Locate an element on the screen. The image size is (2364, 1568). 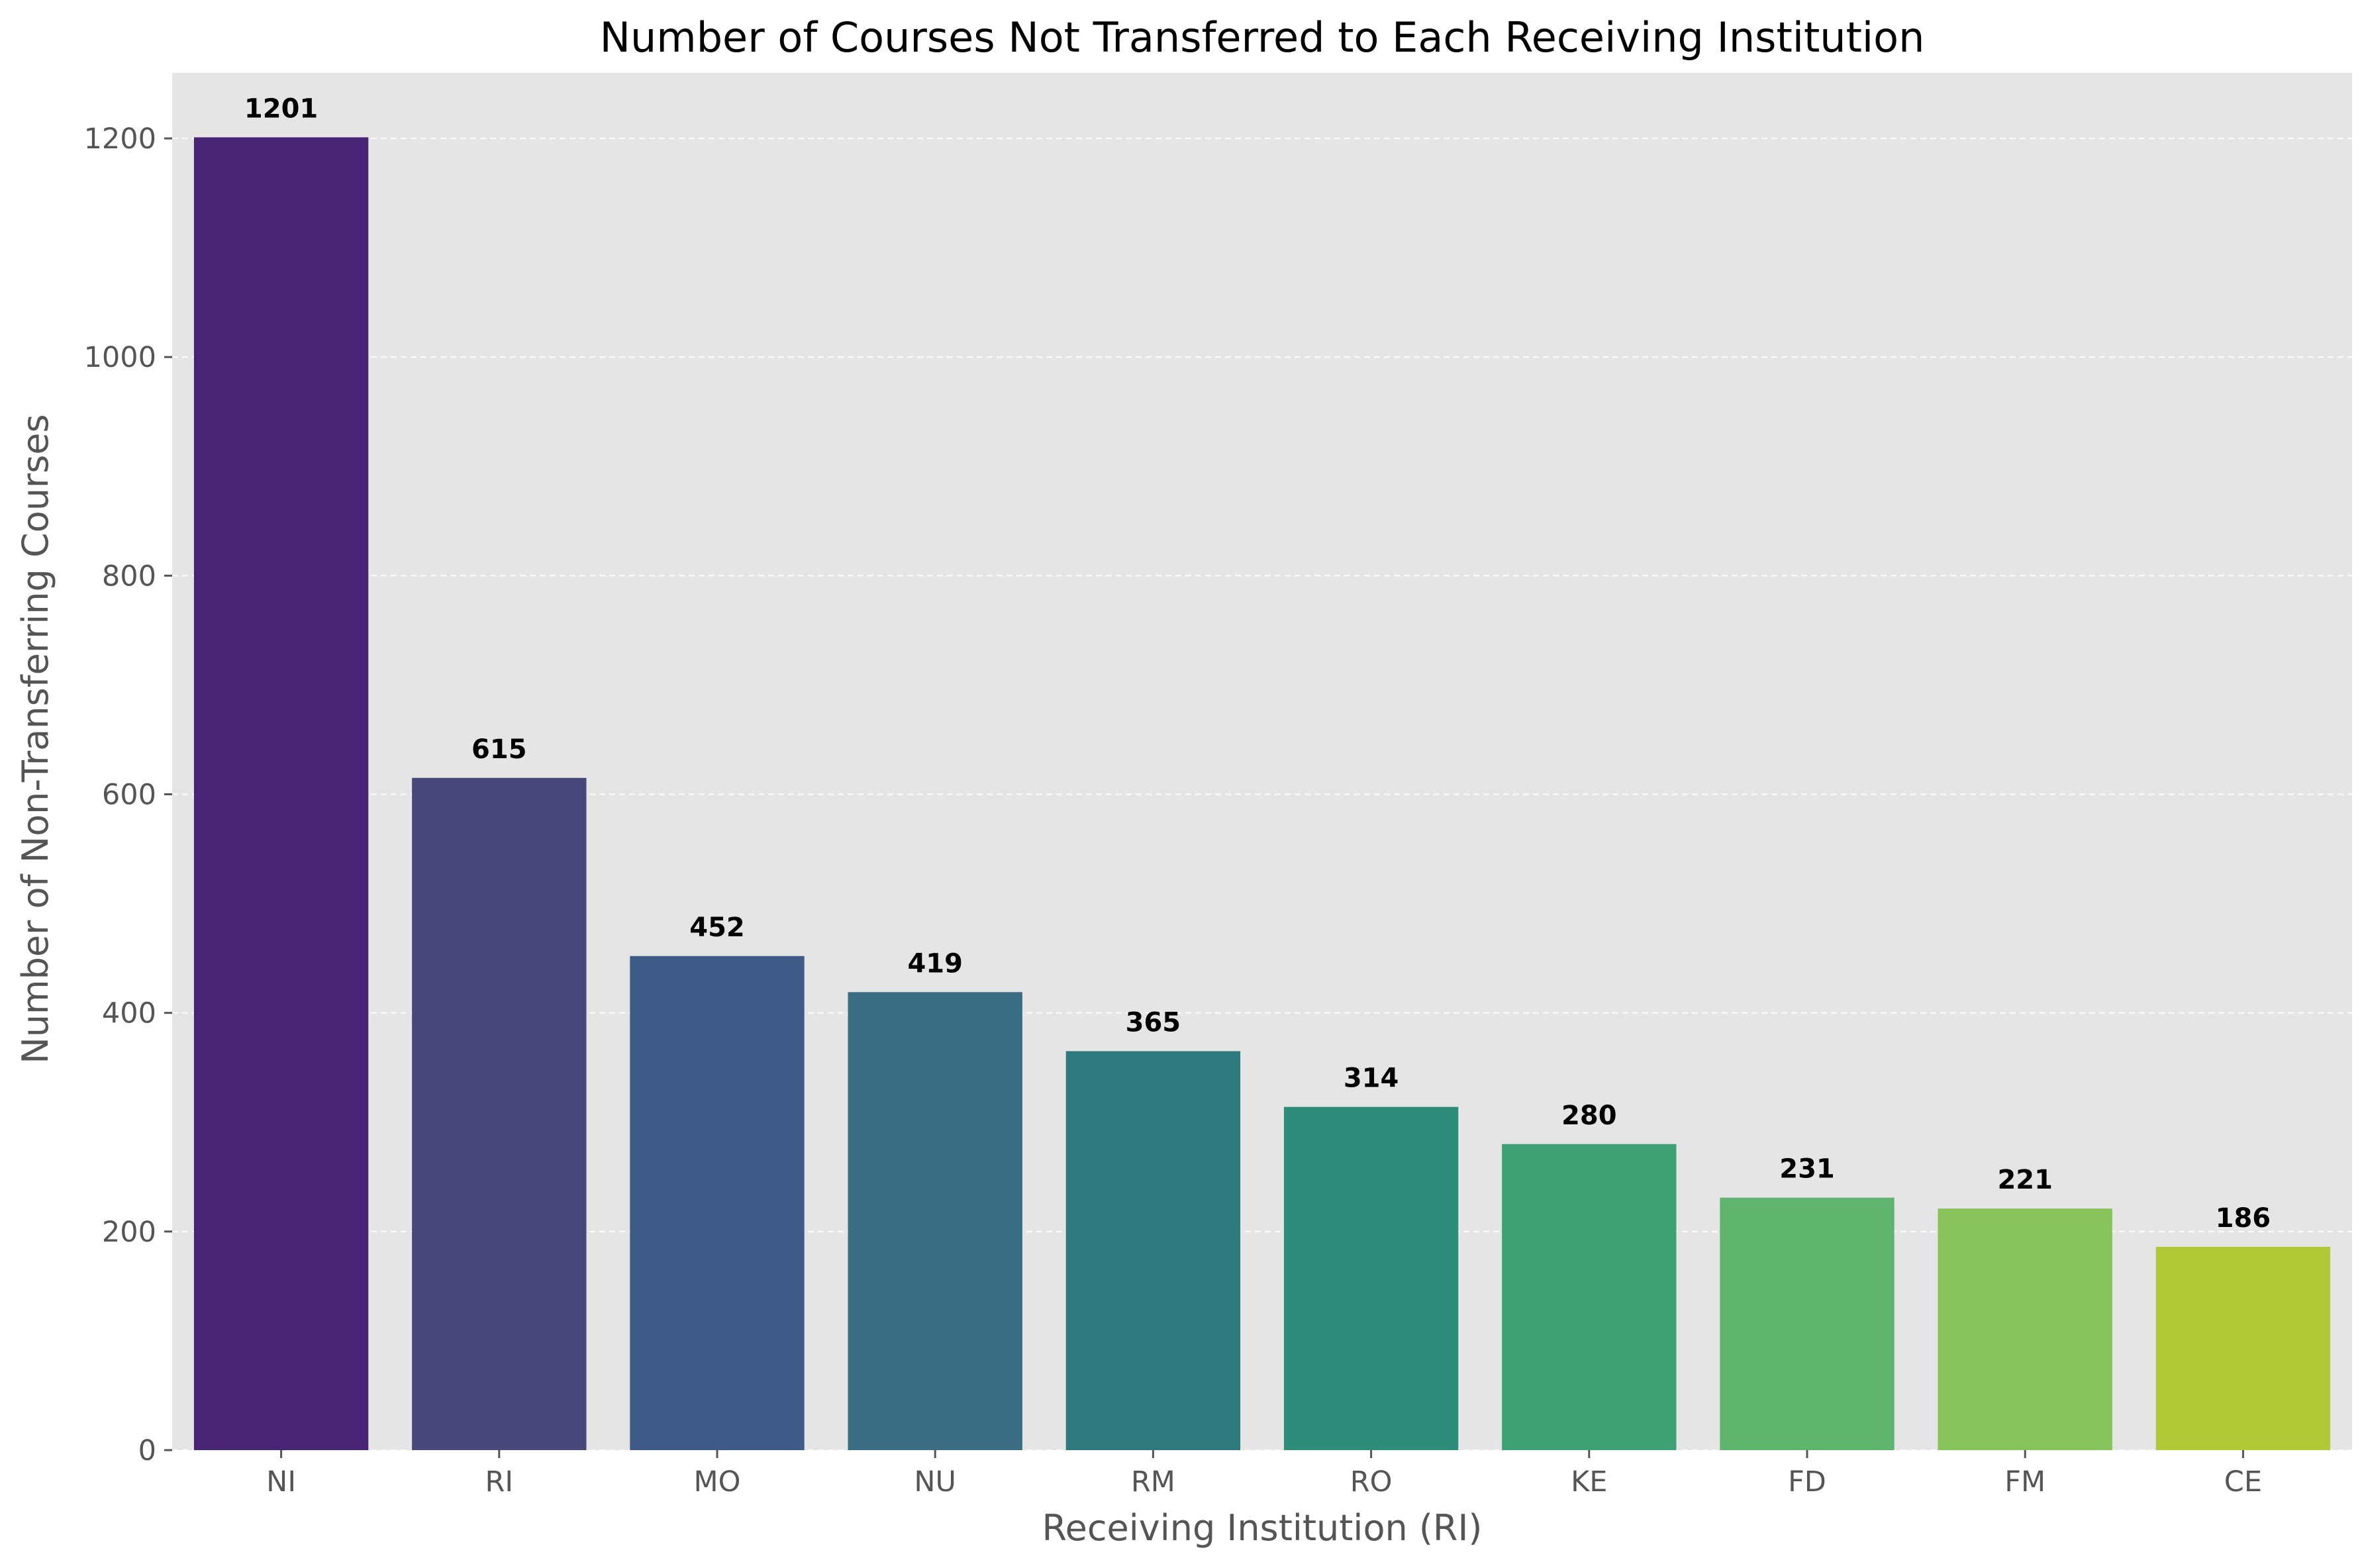
bar-value-label: 314 is located at coordinates (1371, 1078).